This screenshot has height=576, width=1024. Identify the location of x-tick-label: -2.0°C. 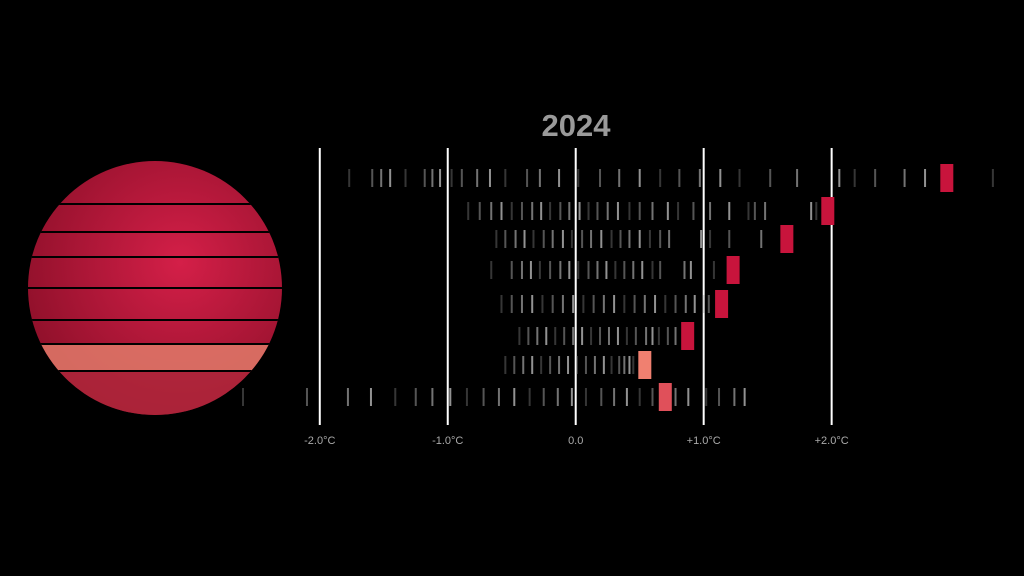
(319, 441).